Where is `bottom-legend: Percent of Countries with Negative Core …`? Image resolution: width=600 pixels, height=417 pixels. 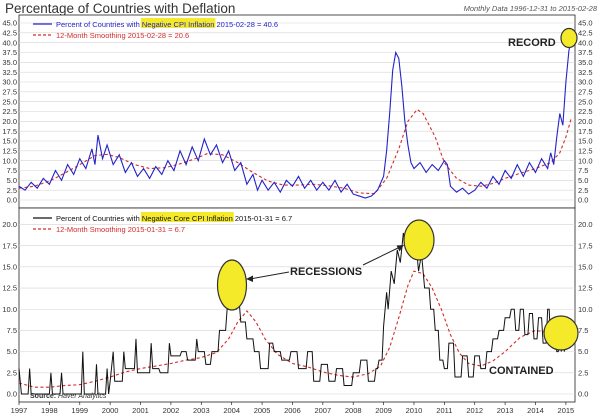 bottom-legend: Percent of Countries with Negative Core … is located at coordinates (162, 223).